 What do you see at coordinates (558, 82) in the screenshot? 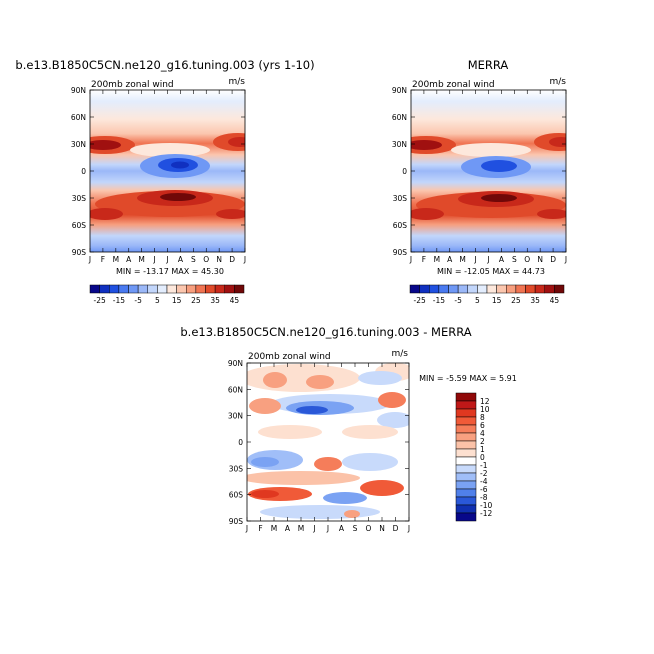
I see `panel2-units: m/s` at bounding box center [558, 82].